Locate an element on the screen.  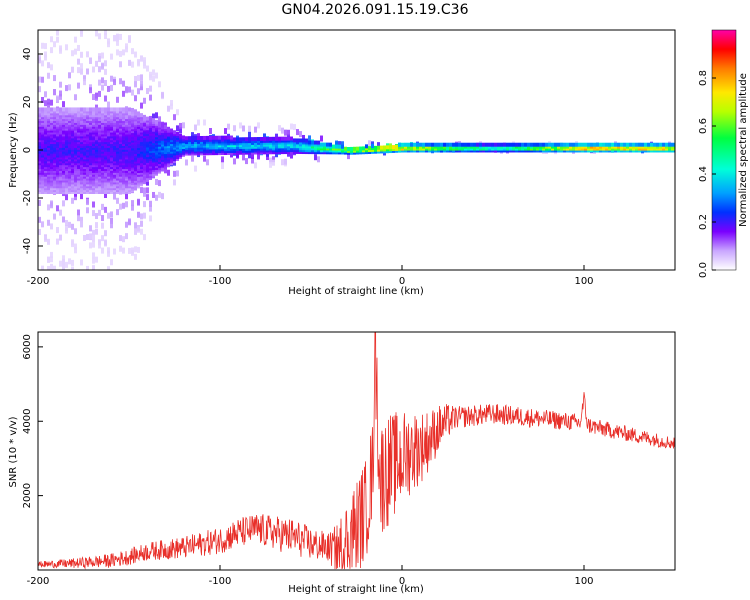
colorbar-tick-label: 0.6 is located at coordinates (703, 126).